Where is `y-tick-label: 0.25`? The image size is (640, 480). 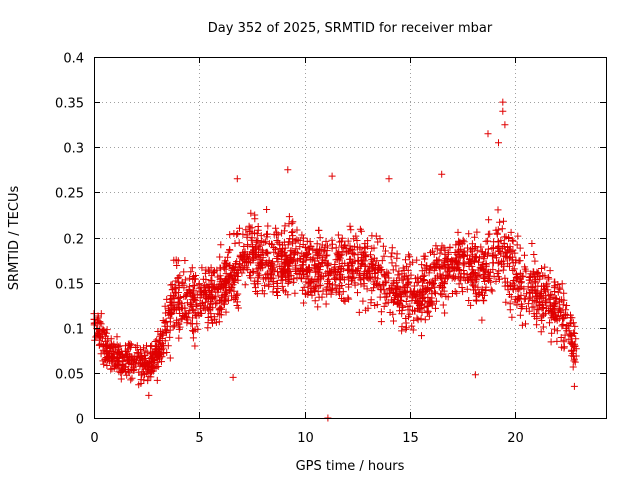
y-tick-label: 0.25 is located at coordinates (69, 194).